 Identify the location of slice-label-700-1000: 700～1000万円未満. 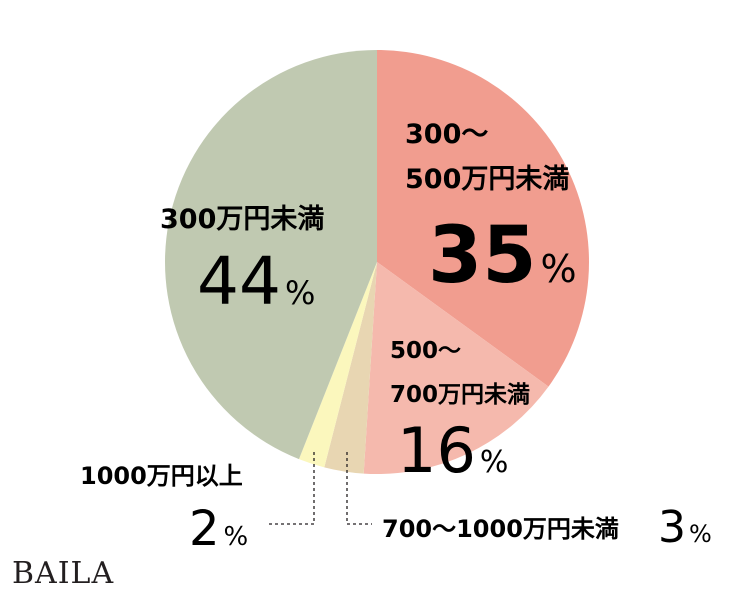
(500, 529).